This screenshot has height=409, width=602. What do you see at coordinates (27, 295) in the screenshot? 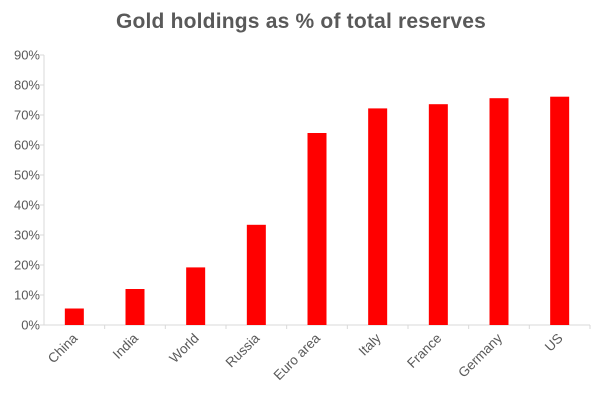
I see `y-tick-label: 10%` at bounding box center [27, 295].